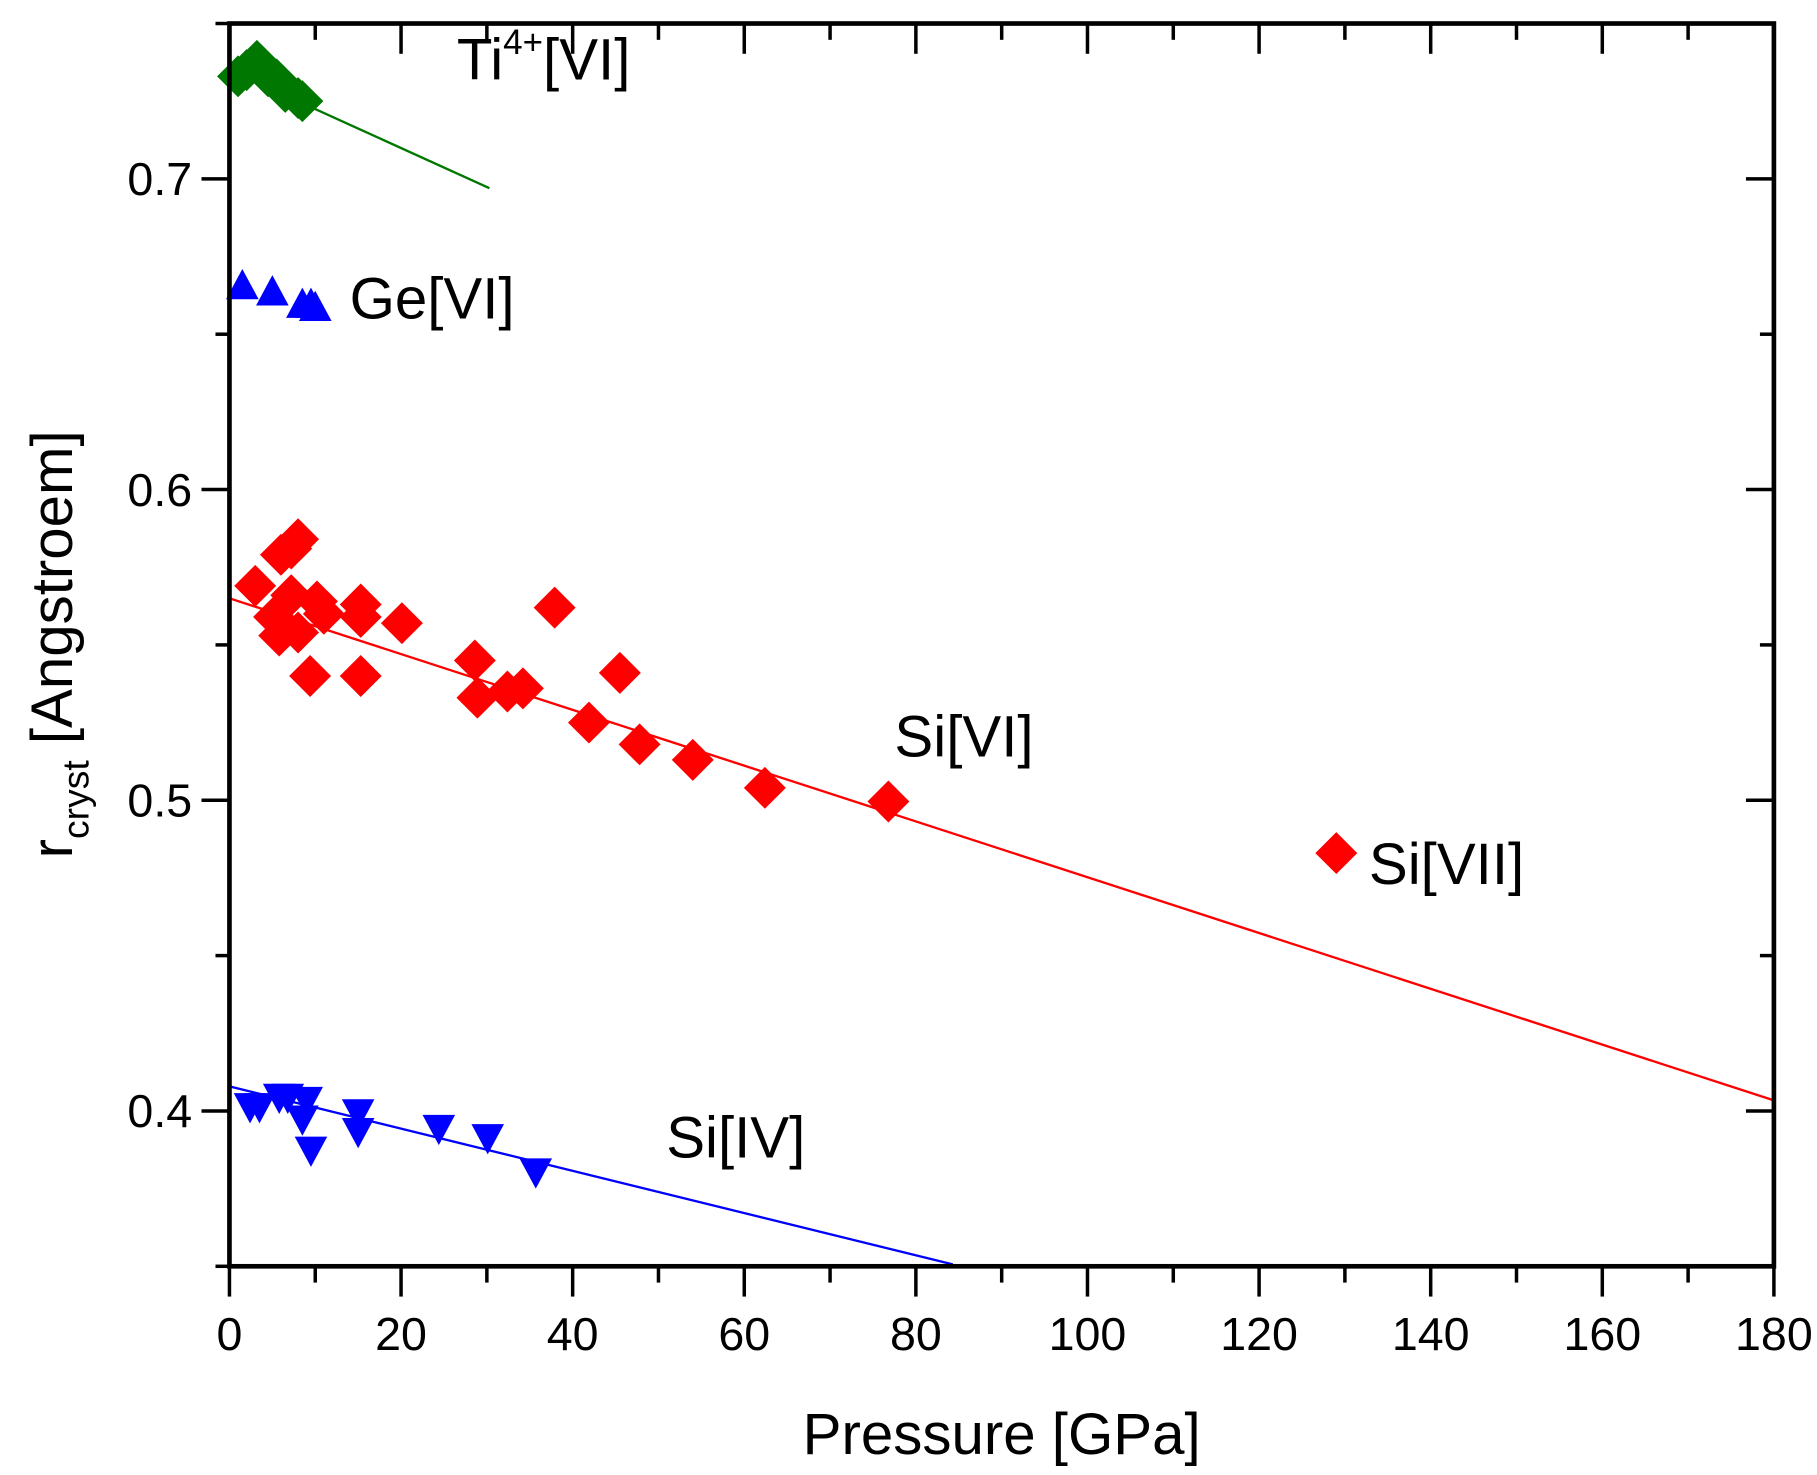 The height and width of the screenshot is (1475, 1817). What do you see at coordinates (591, 1175) in the screenshot?
I see `fit-line` at bounding box center [591, 1175].